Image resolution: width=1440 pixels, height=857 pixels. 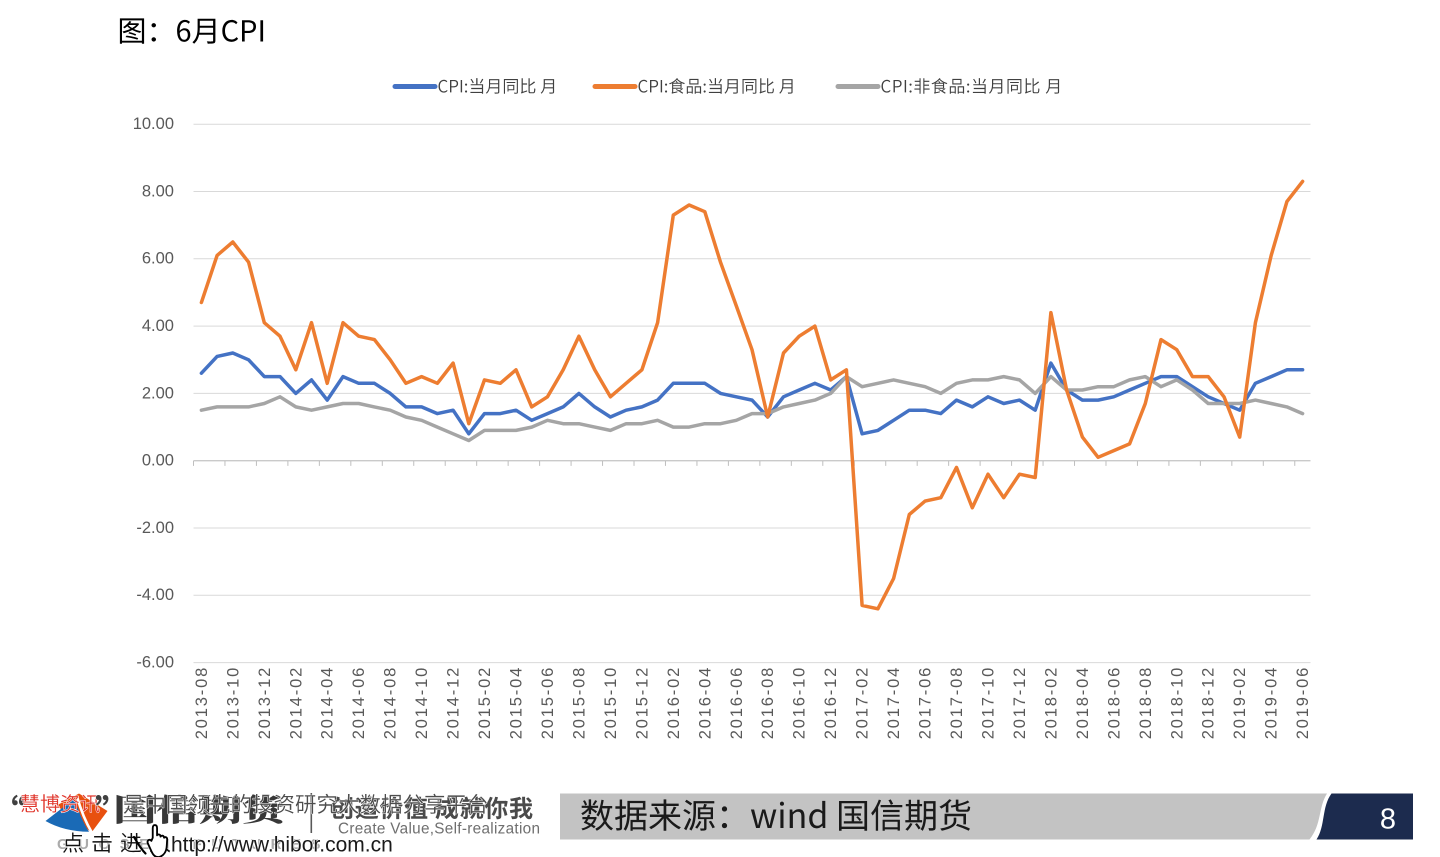 What do you see at coordinates (705, 703) in the screenshot?
I see `svg-text: 2016-04` at bounding box center [705, 703].